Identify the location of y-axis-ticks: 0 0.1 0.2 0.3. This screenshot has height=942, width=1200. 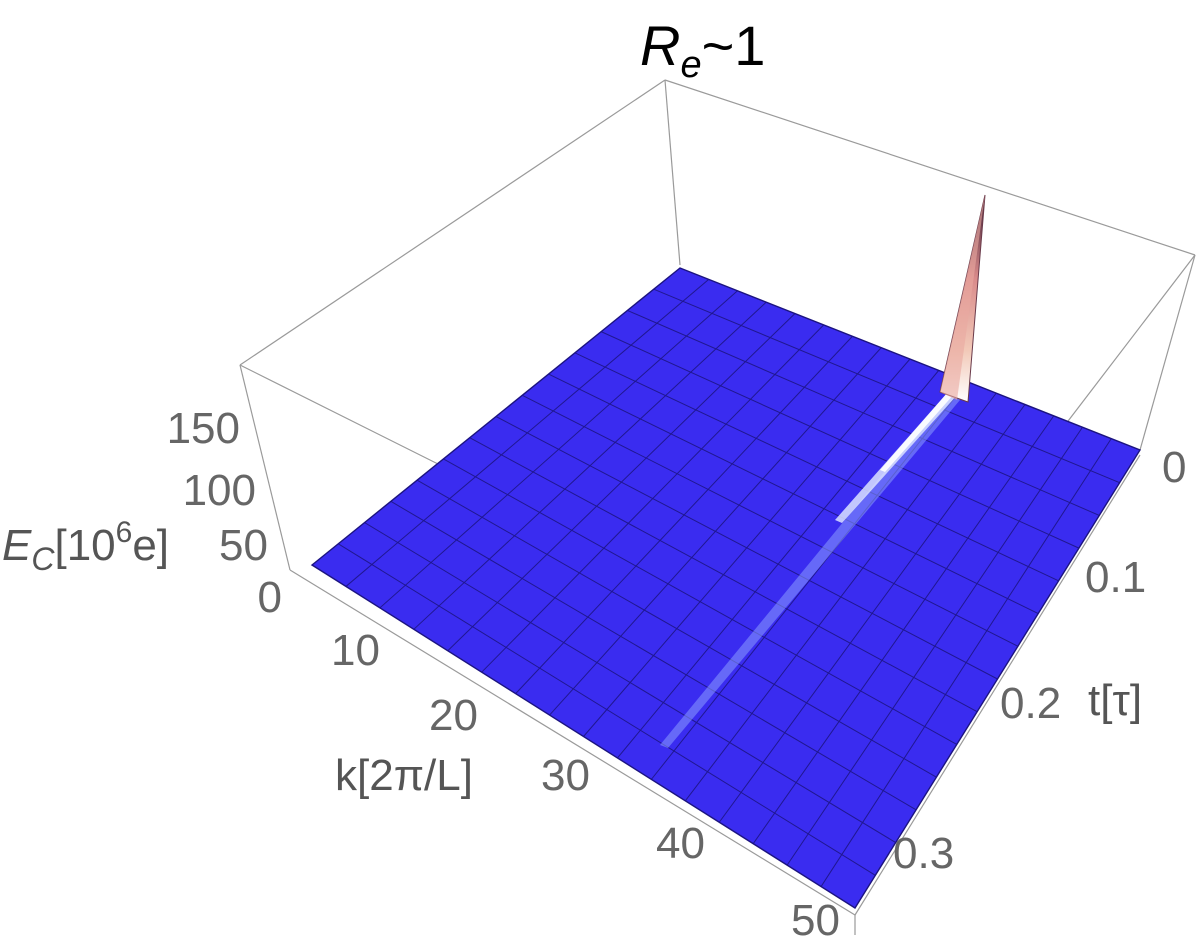
(1039, 660).